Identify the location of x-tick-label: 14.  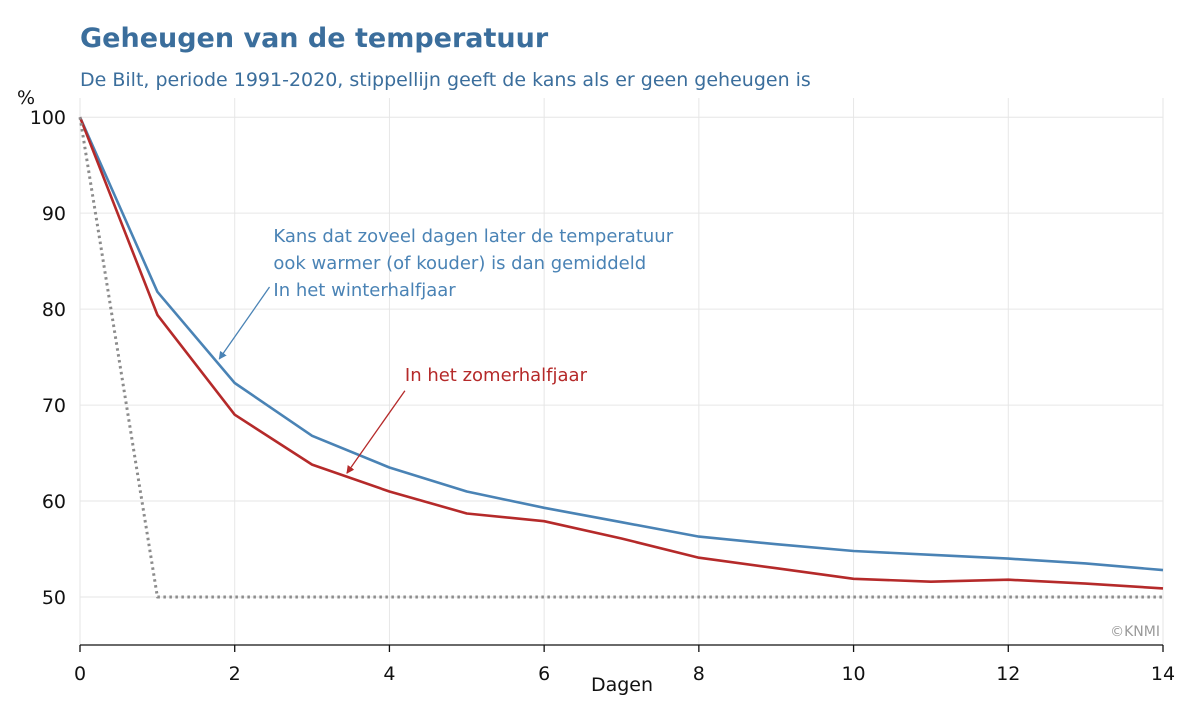
(1163, 674).